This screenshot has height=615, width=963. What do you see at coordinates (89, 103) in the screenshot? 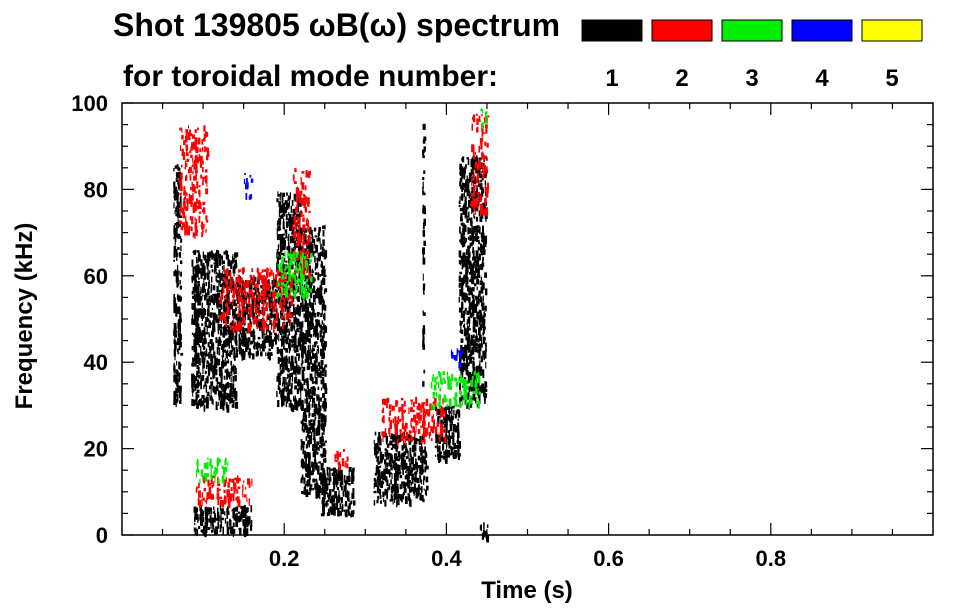
I see `y-tick-label: 100` at bounding box center [89, 103].